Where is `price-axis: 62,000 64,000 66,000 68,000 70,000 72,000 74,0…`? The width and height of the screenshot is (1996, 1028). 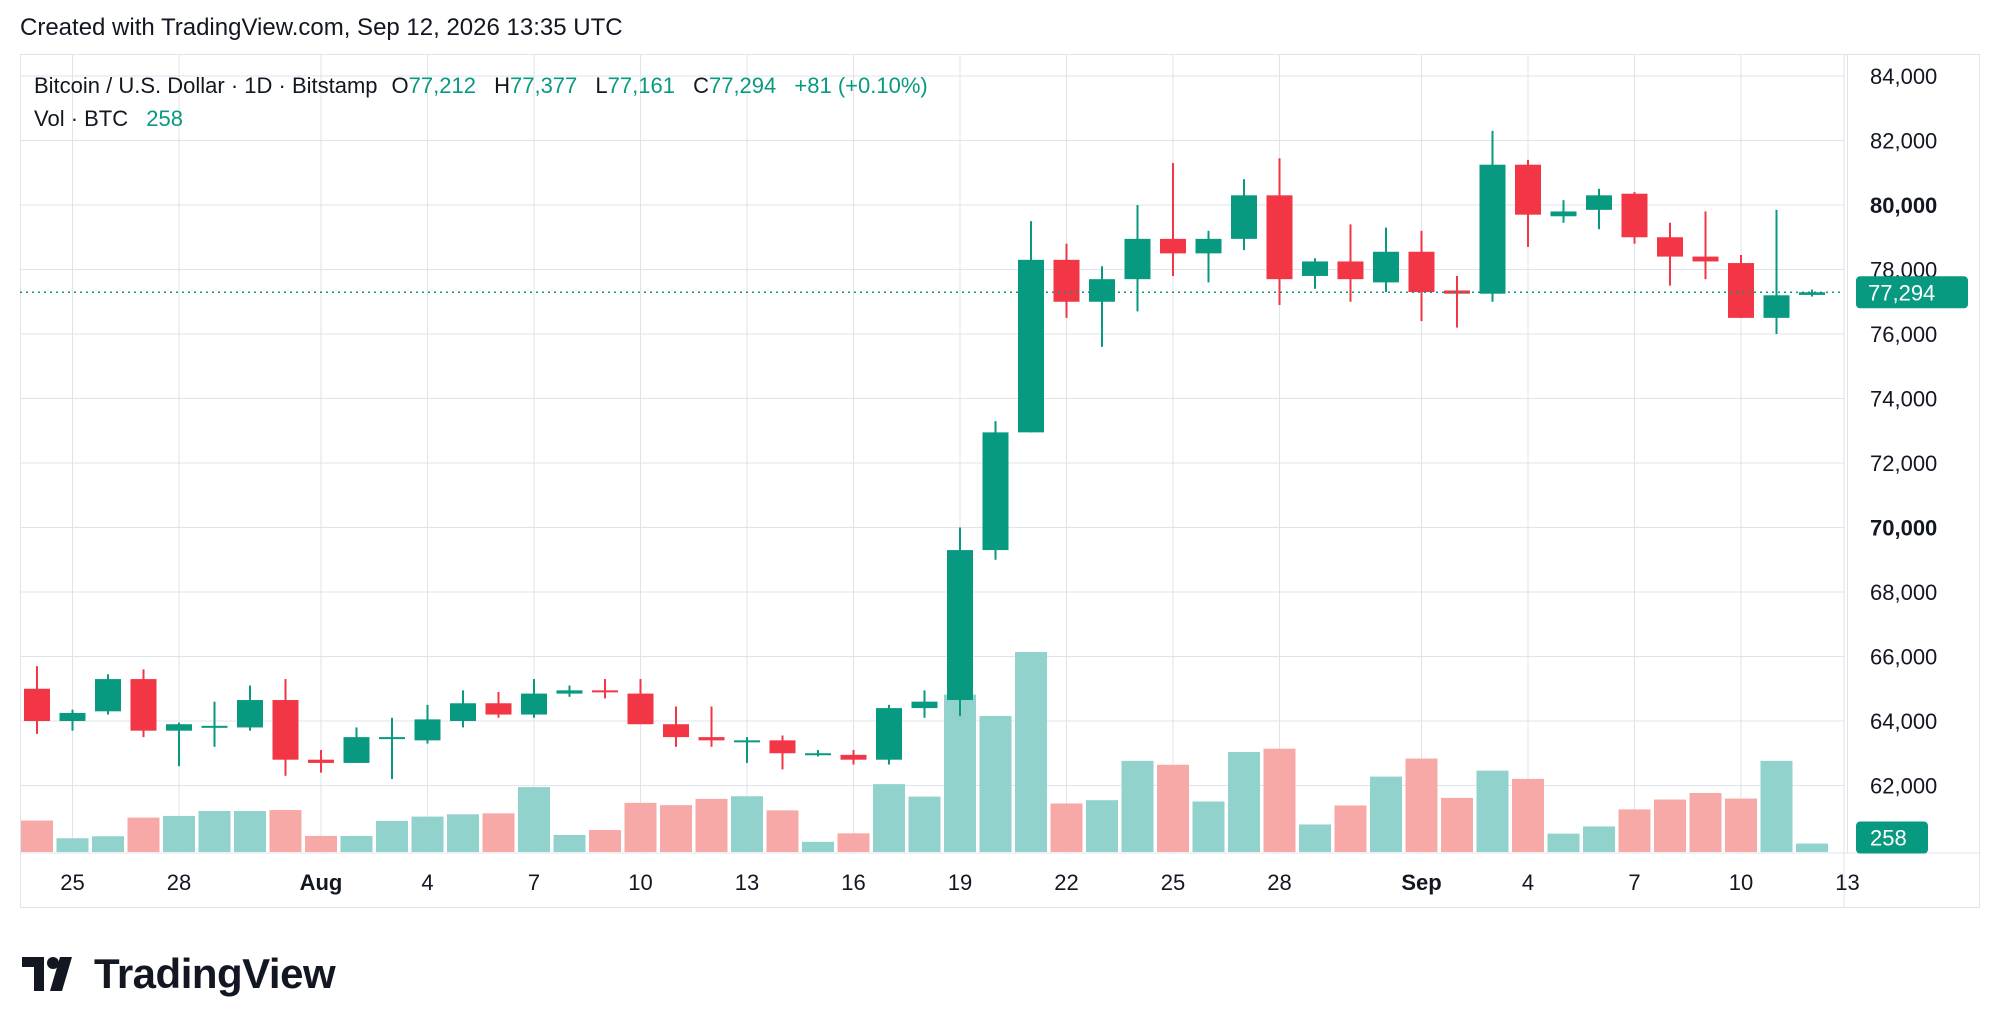 price-axis: 62,000 64,000 66,000 68,000 70,000 72,000 74,0… is located at coordinates (1903, 431).